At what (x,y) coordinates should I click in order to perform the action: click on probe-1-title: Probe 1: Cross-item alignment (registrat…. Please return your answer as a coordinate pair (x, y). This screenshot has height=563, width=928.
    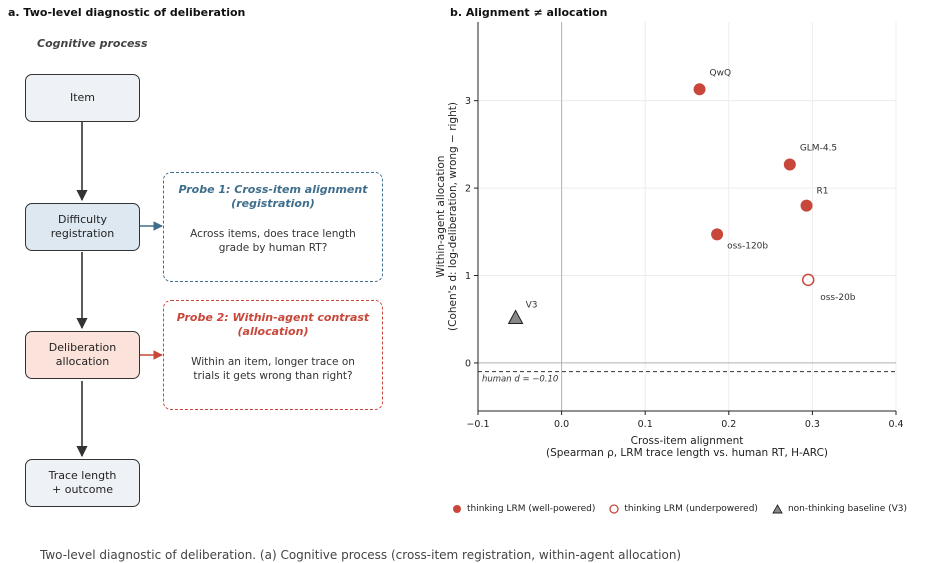
    Looking at the image, I should click on (273, 196).